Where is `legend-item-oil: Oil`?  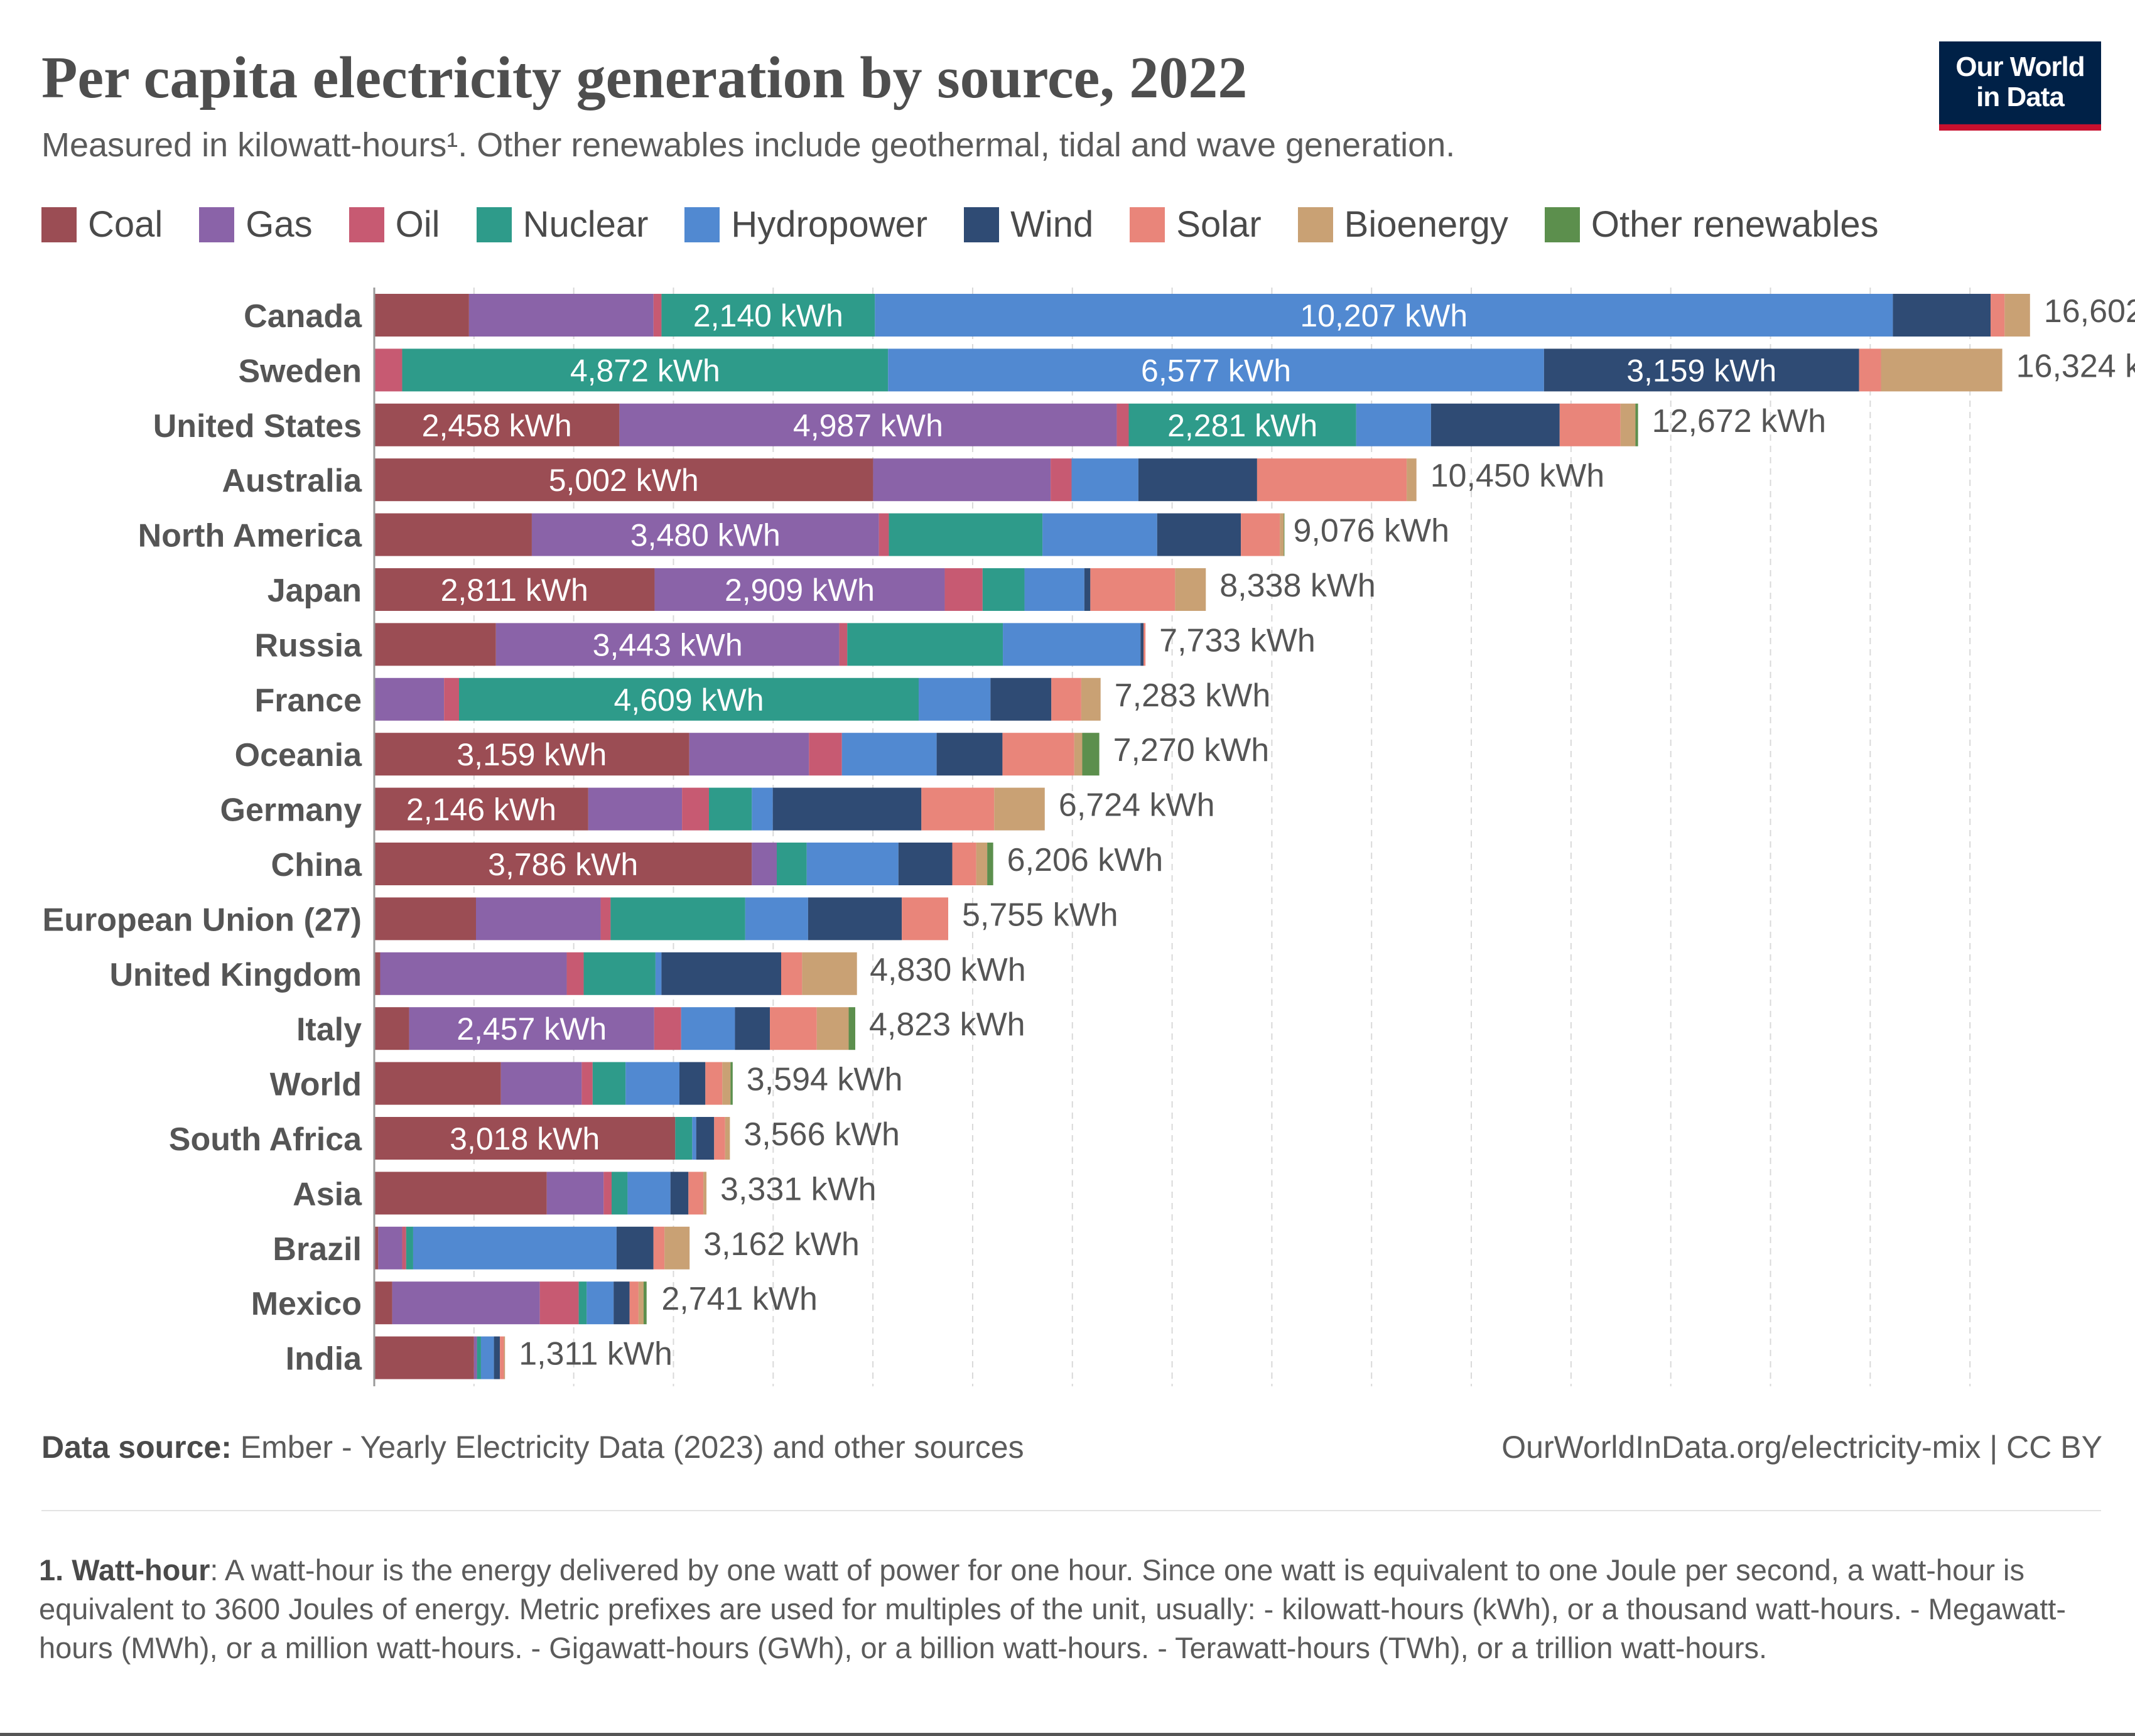 legend-item-oil: Oil is located at coordinates (394, 226).